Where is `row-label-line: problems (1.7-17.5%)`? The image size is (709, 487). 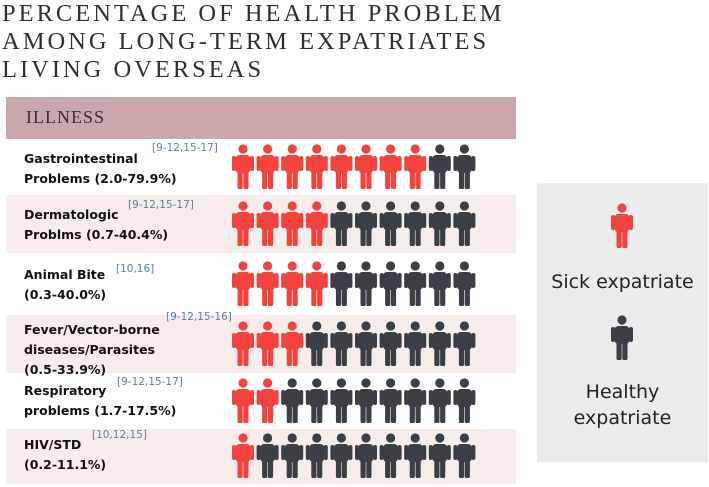
row-label-line: problems (1.7-17.5%) is located at coordinates (100, 410).